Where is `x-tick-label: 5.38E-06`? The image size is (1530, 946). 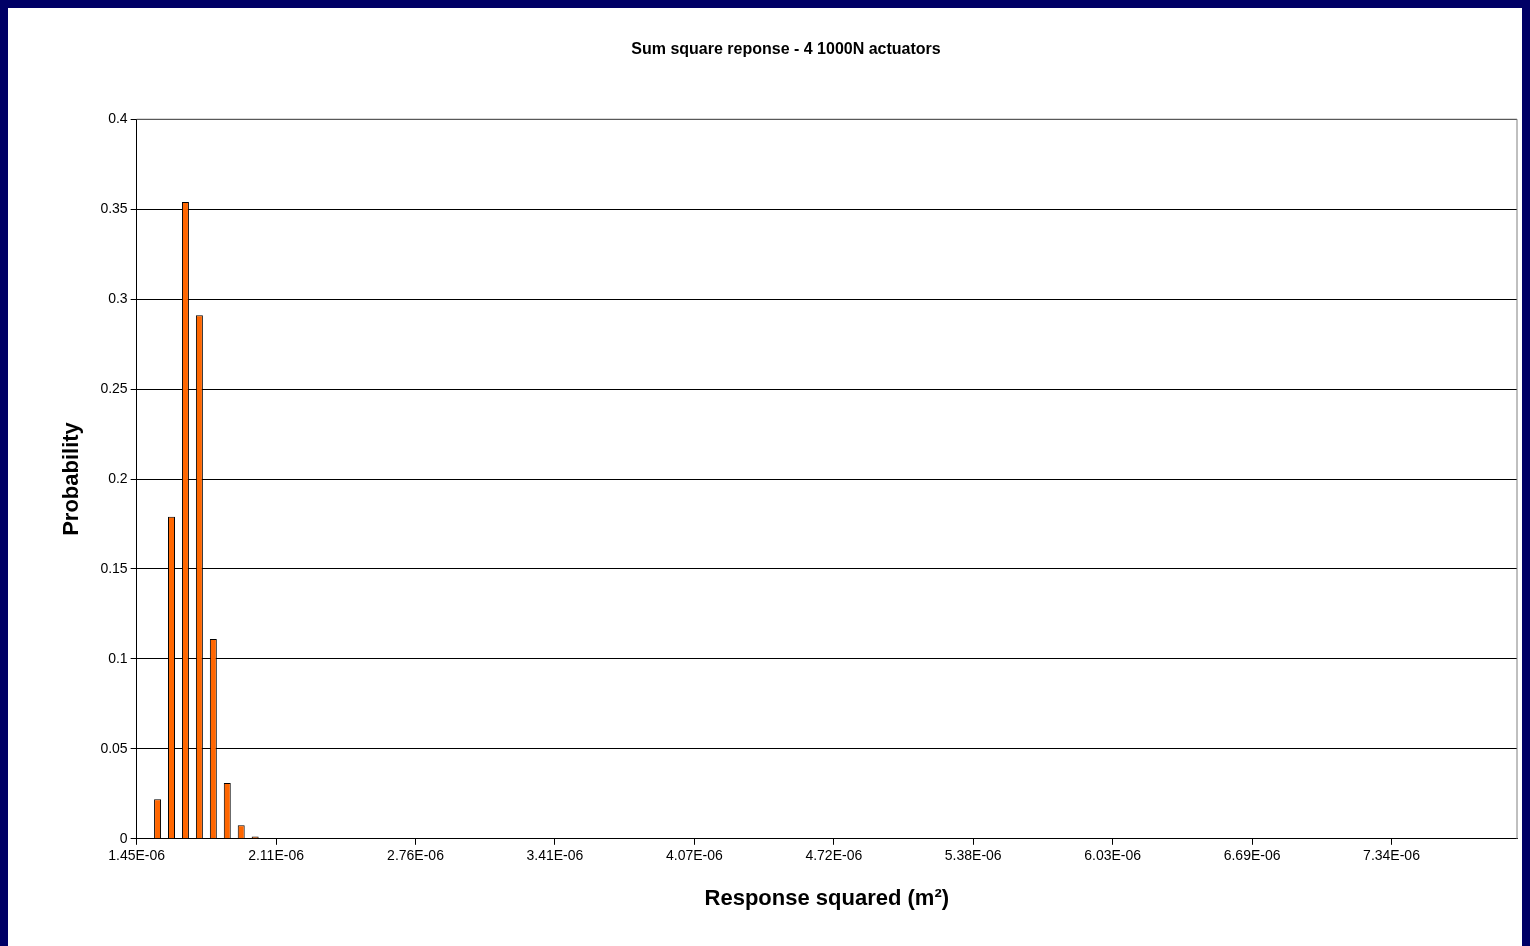
x-tick-label: 5.38E-06 is located at coordinates (973, 855).